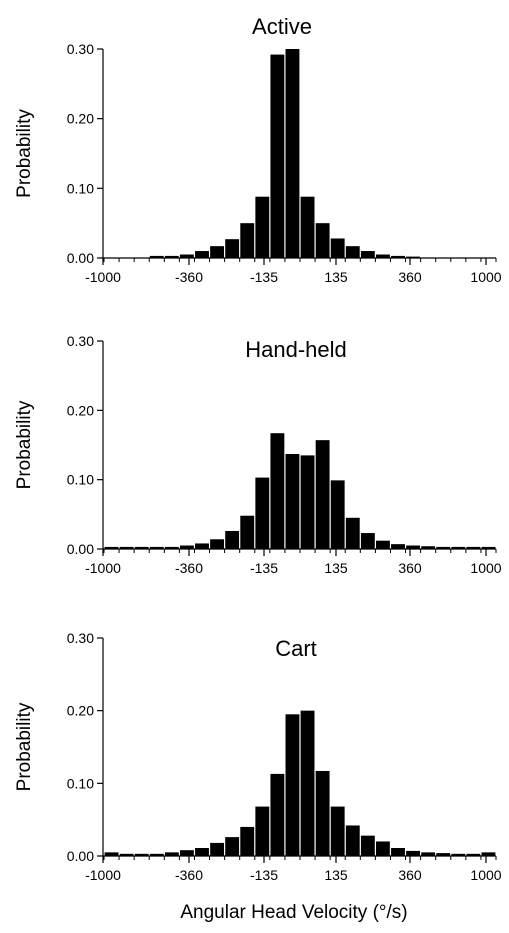  I want to click on chart-title: Cart, so click(296, 648).